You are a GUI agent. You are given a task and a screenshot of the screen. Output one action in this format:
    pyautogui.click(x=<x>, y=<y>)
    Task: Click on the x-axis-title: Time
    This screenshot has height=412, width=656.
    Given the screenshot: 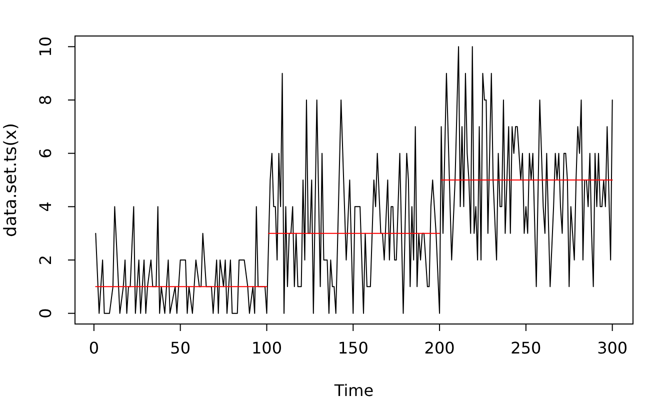 What is the action you would take?
    pyautogui.click(x=353, y=390)
    